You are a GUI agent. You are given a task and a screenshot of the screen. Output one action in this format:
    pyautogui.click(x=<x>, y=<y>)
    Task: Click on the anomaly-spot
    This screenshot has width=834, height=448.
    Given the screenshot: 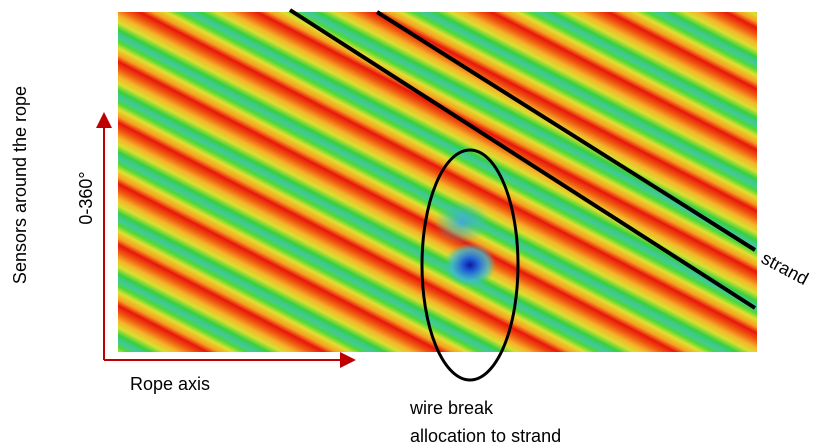 What is the action you would take?
    pyautogui.click(x=470, y=265)
    